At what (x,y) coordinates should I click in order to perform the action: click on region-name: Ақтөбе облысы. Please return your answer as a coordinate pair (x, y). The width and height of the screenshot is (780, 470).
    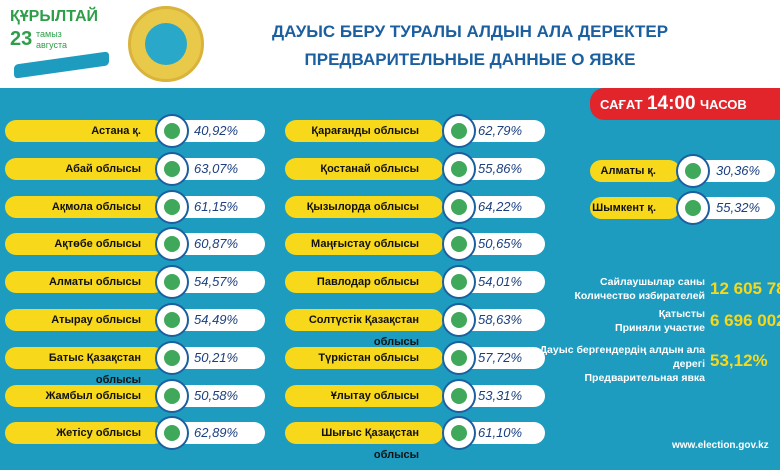
    Looking at the image, I should click on (85, 244).